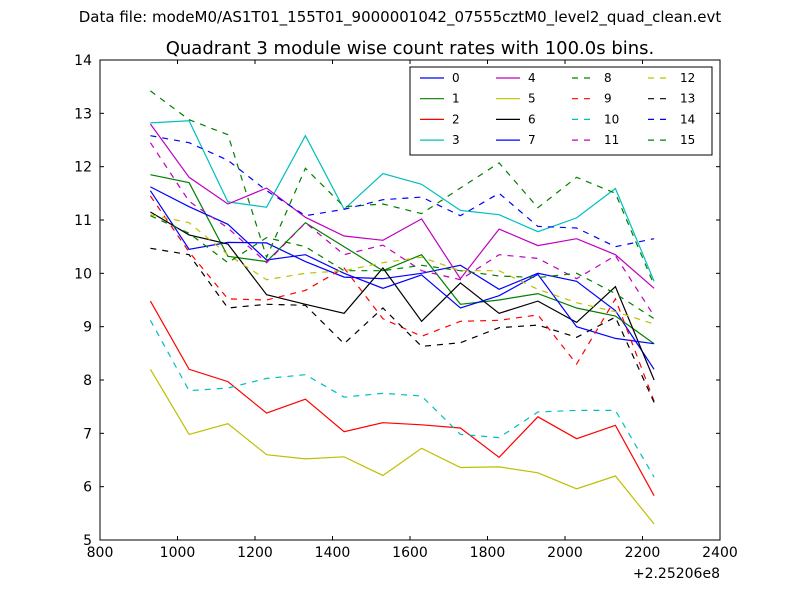 The height and width of the screenshot is (600, 800). I want to click on y-tick-label: 5, so click(87, 541).